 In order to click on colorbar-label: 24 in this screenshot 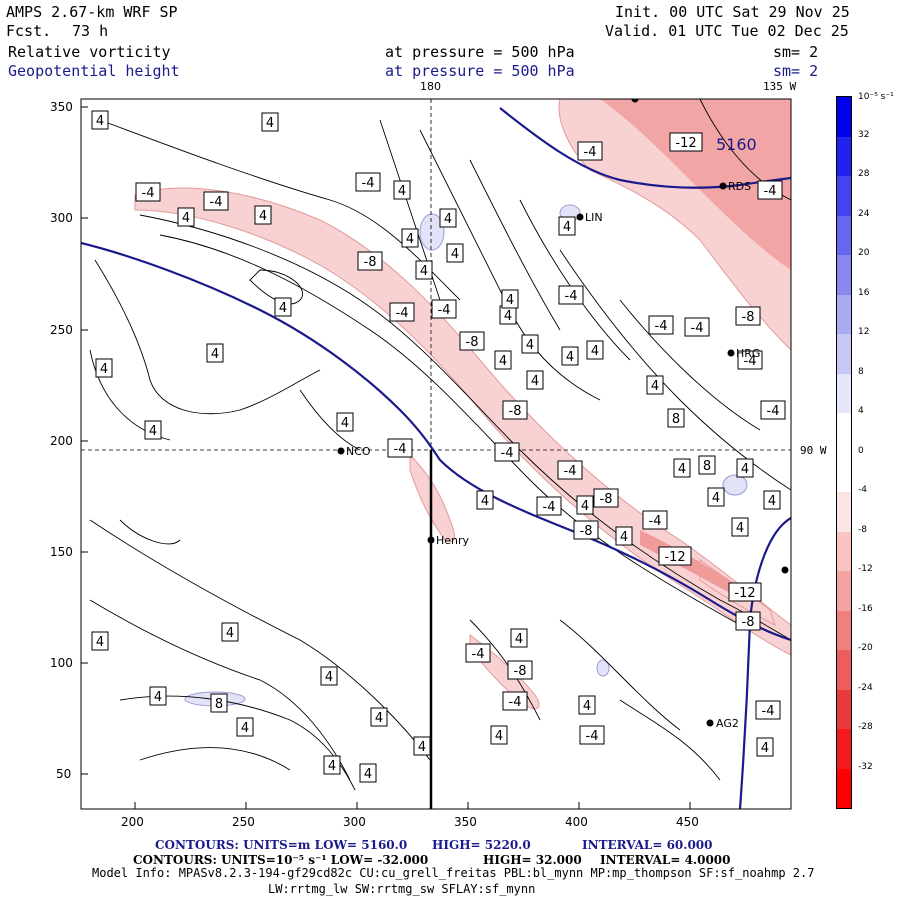, I will do `click(864, 213)`.